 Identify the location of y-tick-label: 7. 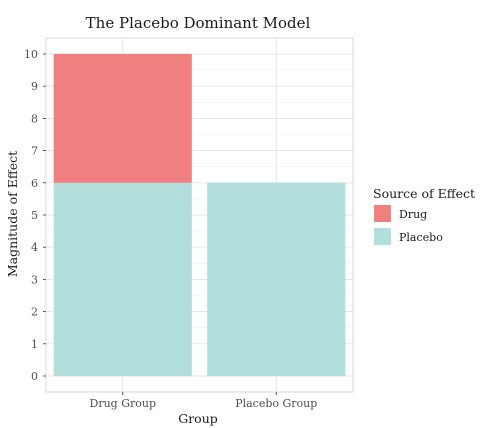
(34, 151).